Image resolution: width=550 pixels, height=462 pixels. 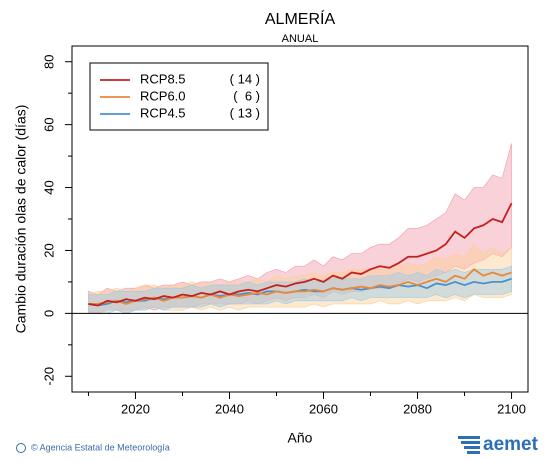 What do you see at coordinates (469, 445) in the screenshot?
I see `logo-mark` at bounding box center [469, 445].